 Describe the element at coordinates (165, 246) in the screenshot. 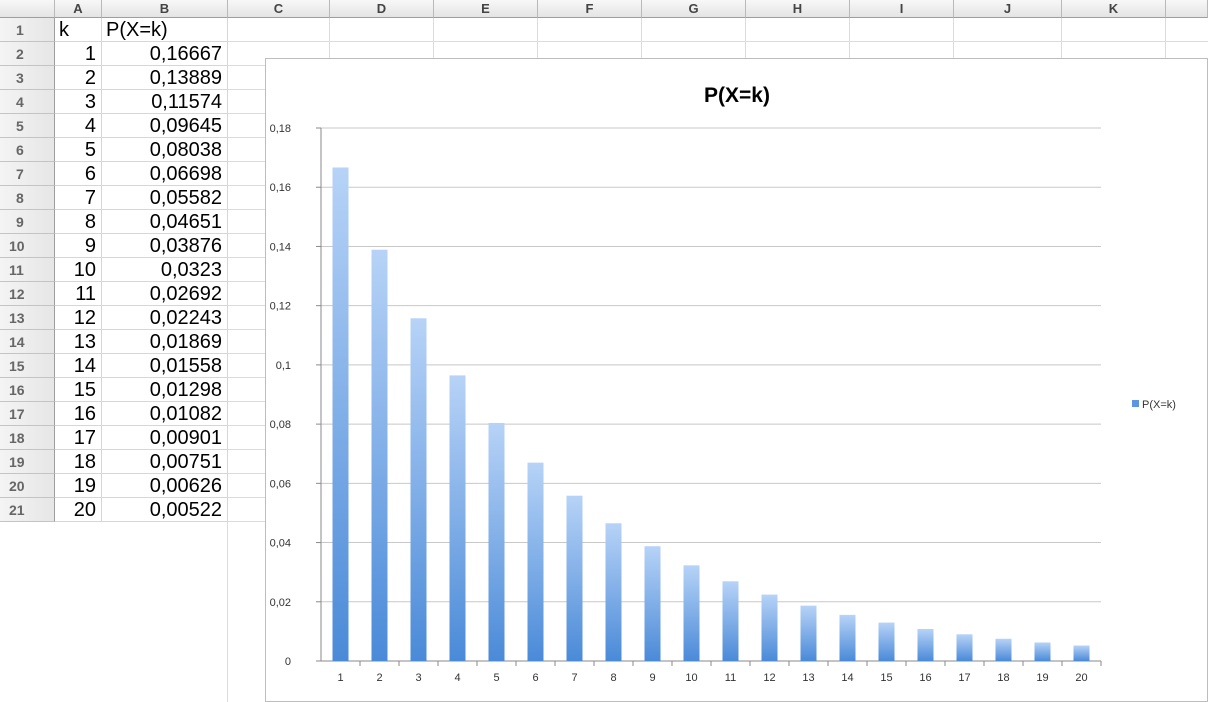

I see `cell-b10: 0,03876` at that location.